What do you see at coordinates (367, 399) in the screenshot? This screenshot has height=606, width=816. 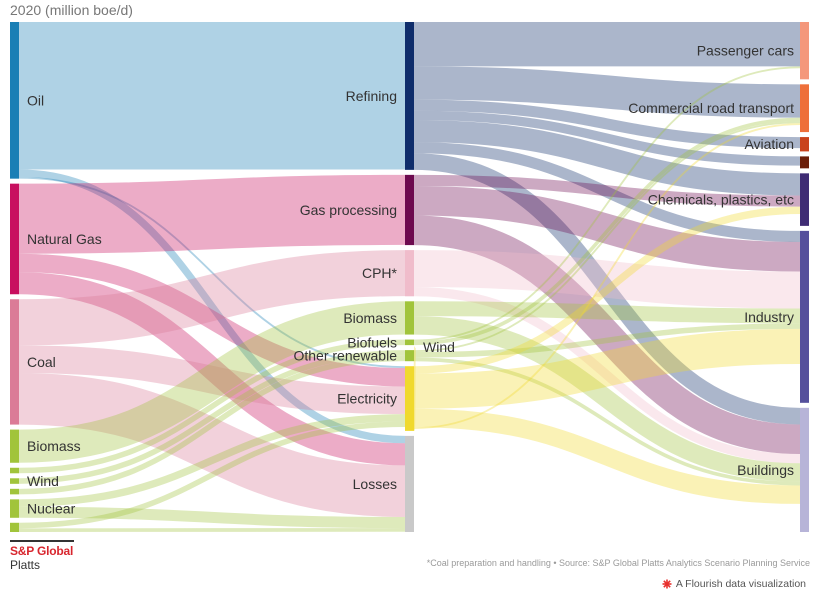 I see `node-label-electricity: Electricity` at bounding box center [367, 399].